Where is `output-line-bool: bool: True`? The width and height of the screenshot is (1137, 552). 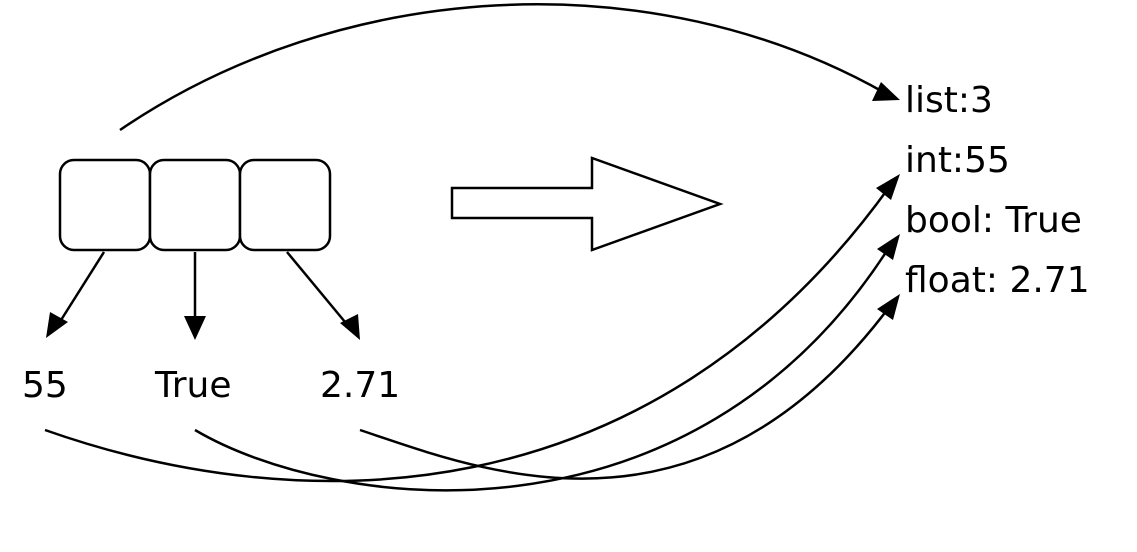
output-line-bool: bool: True is located at coordinates (993, 220).